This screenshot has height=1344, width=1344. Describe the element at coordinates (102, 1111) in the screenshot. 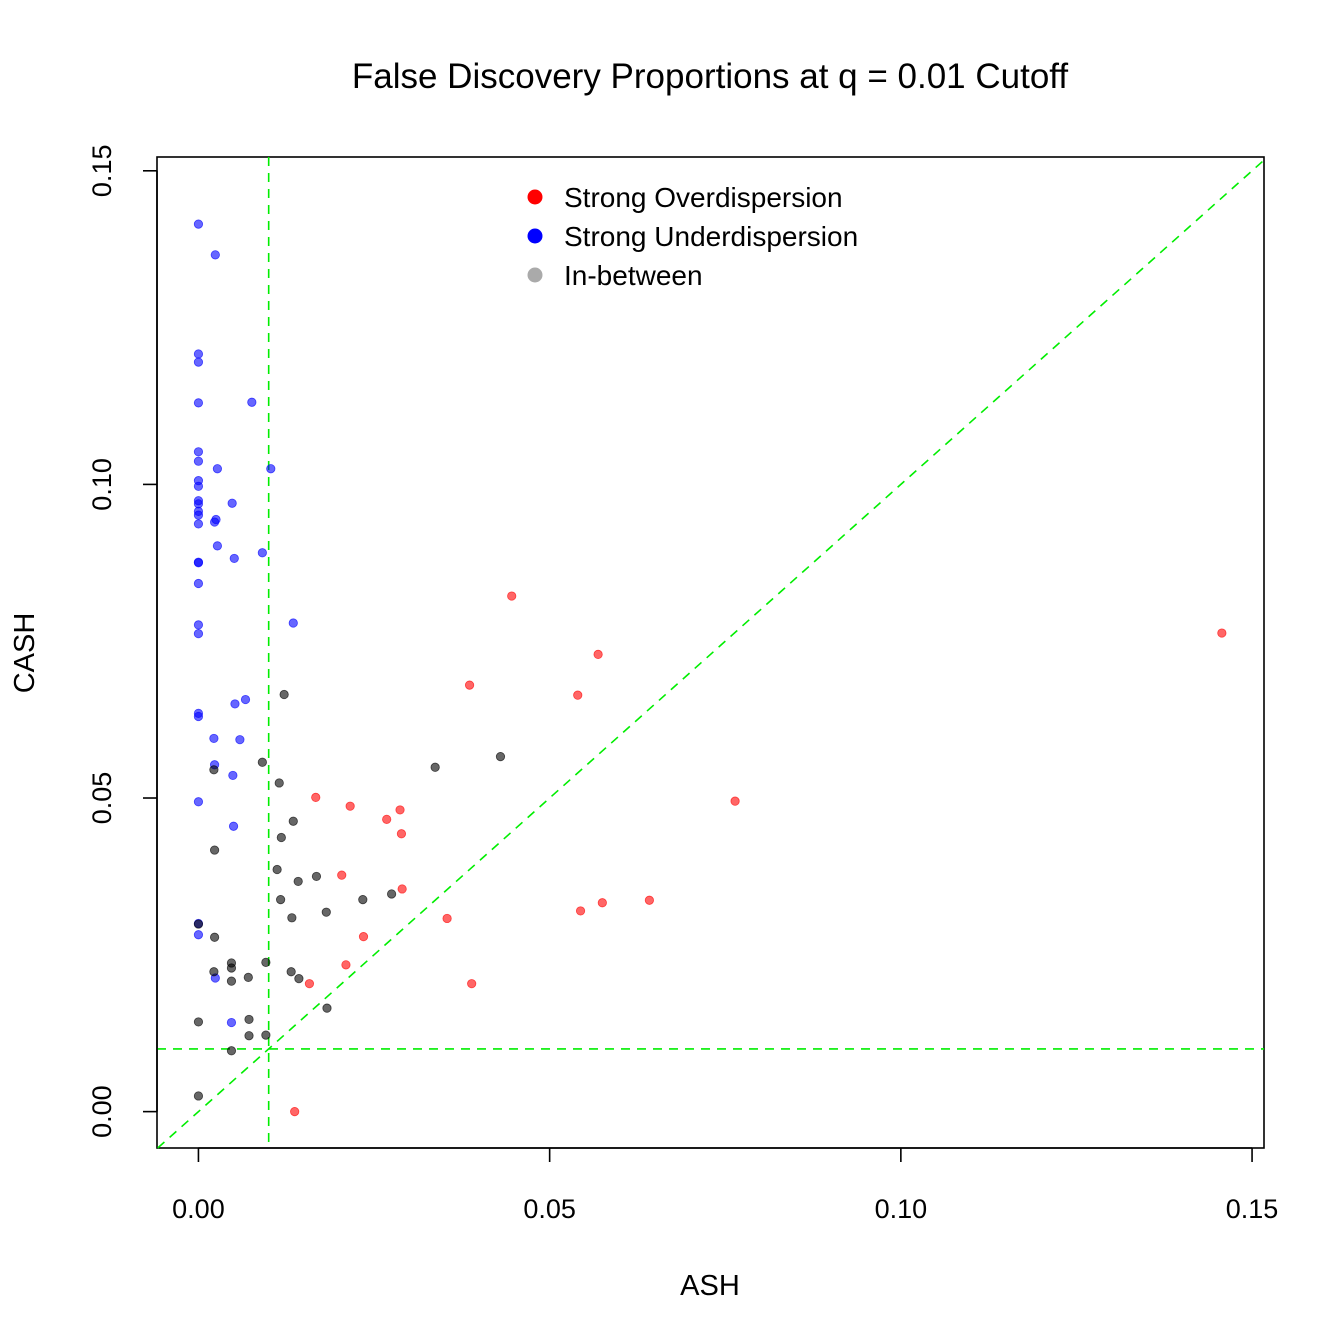

I see `y-tick-label: 0.00` at that location.